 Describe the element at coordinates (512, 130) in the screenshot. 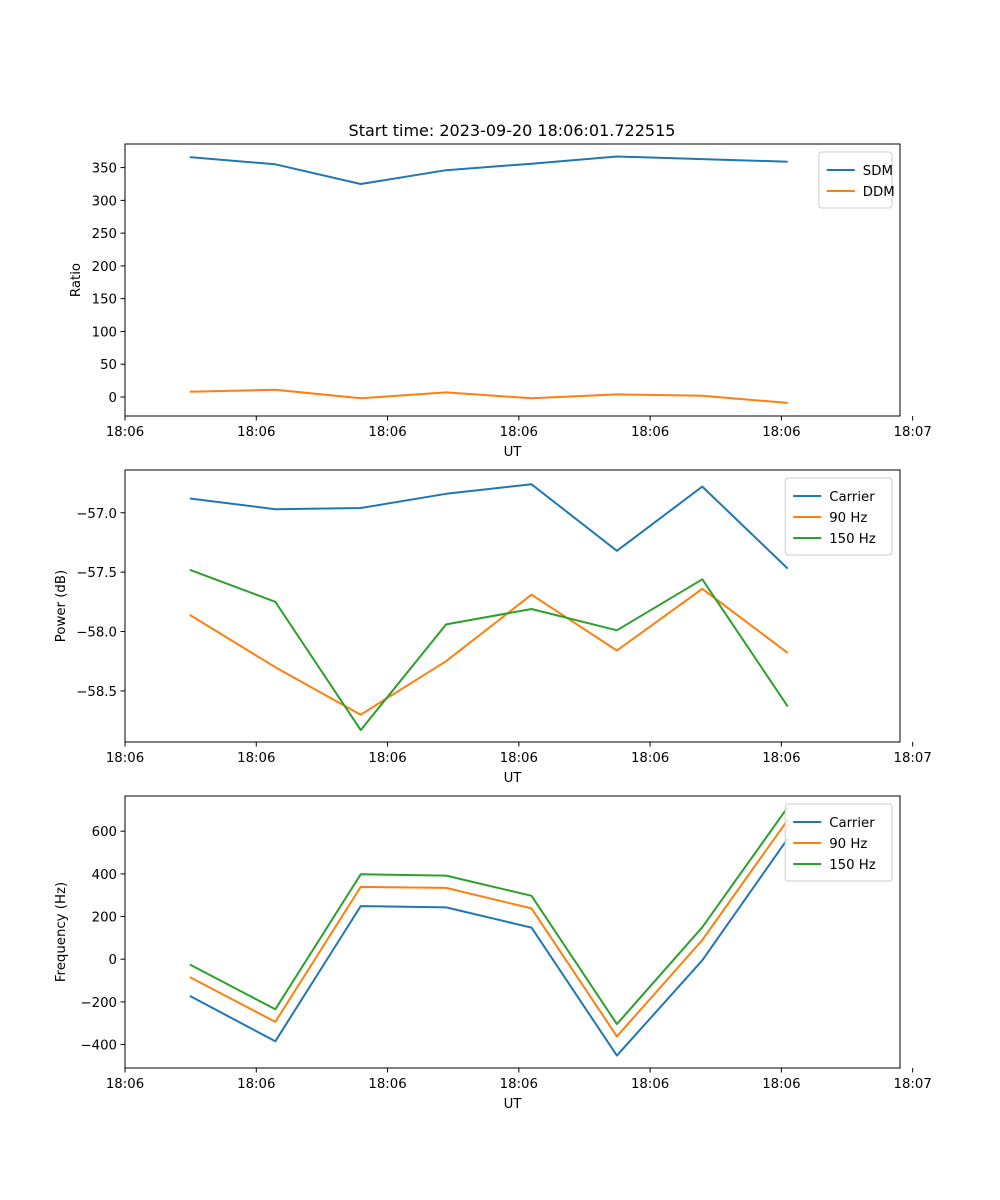

I see `figure-title: Start time: 2023-09-20 18:06:01.722515` at that location.